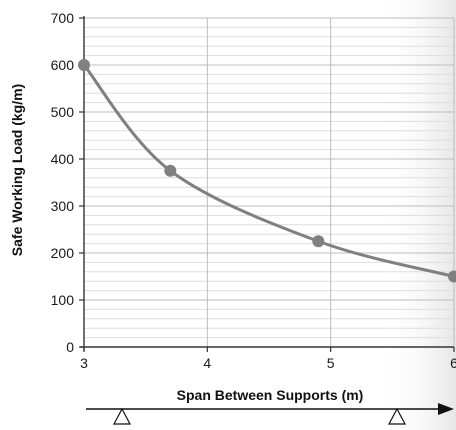  Describe the element at coordinates (63, 300) in the screenshot. I see `y-tick-label: 100` at that location.